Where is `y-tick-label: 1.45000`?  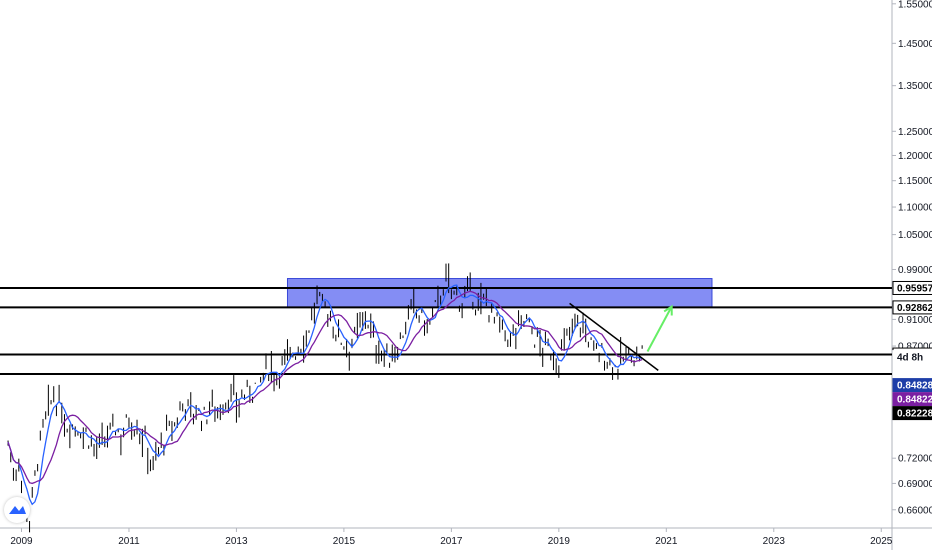
y-tick-label: 1.45000 is located at coordinates (915, 44).